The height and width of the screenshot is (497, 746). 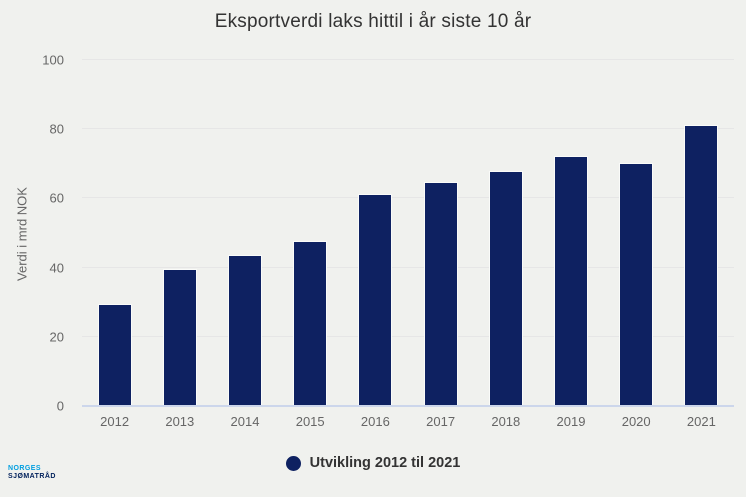 What do you see at coordinates (53, 60) in the screenshot?
I see `y-tick-label-100: 100` at bounding box center [53, 60].